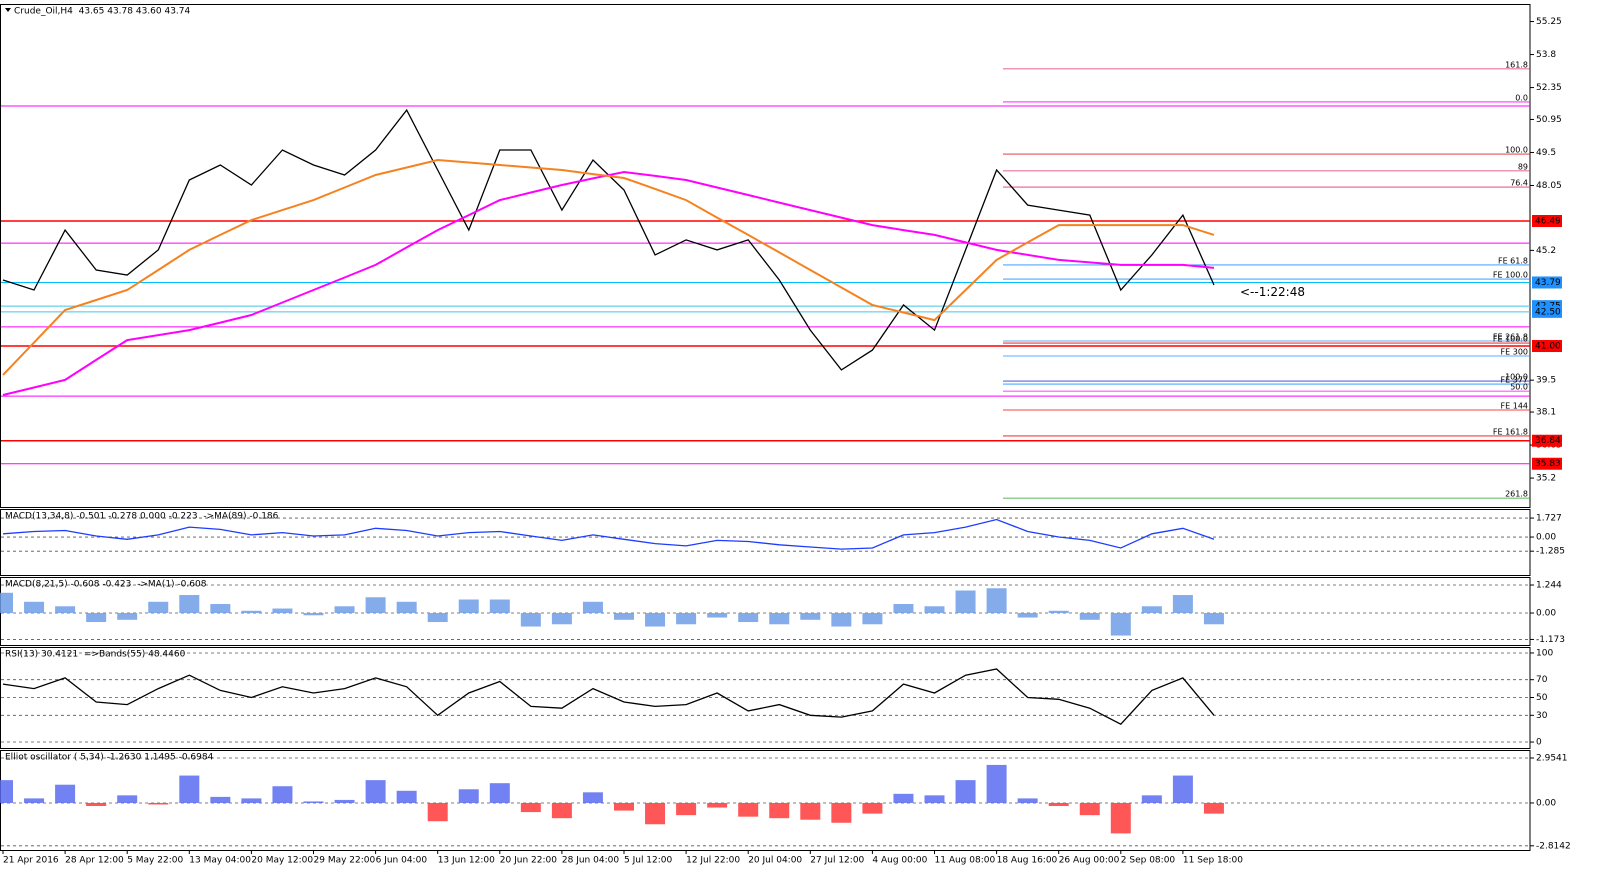 Image resolution: width=1600 pixels, height=890 pixels. I want to click on x-tick-label: 18 Aug 16:00, so click(1027, 861).